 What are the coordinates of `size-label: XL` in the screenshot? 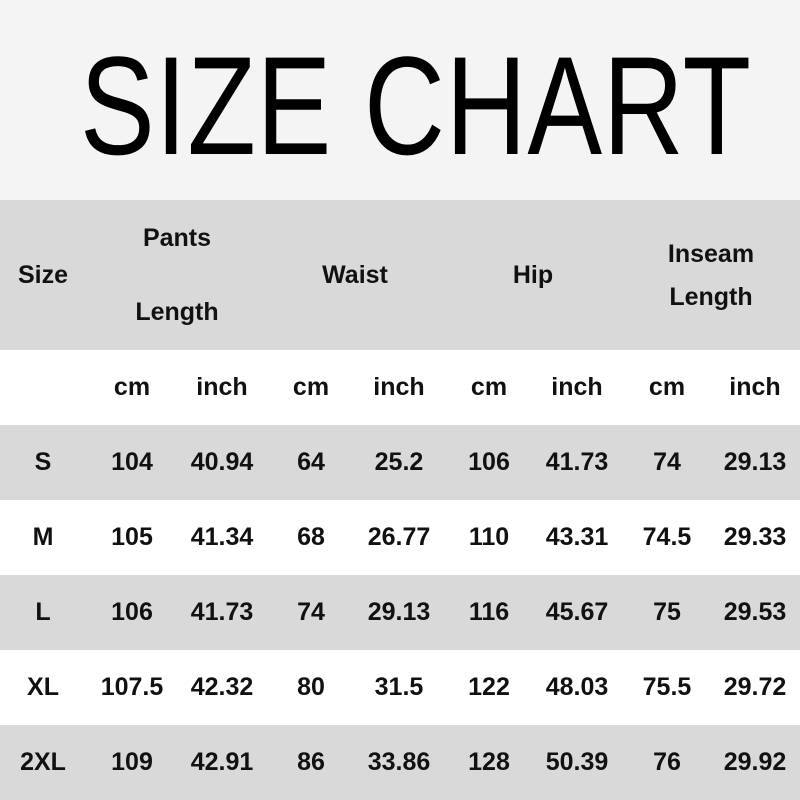 It's located at (43, 687).